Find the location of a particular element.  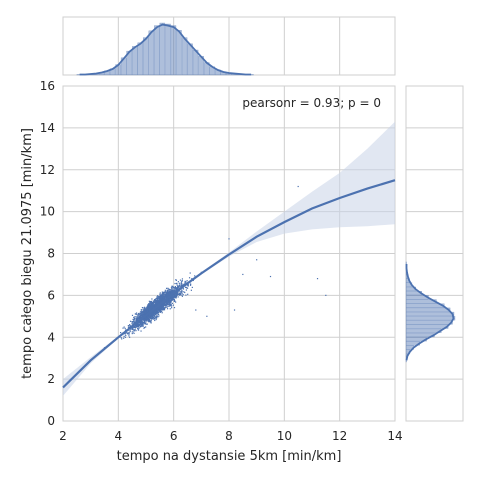

x-hist-bar is located at coordinates (168, 49).